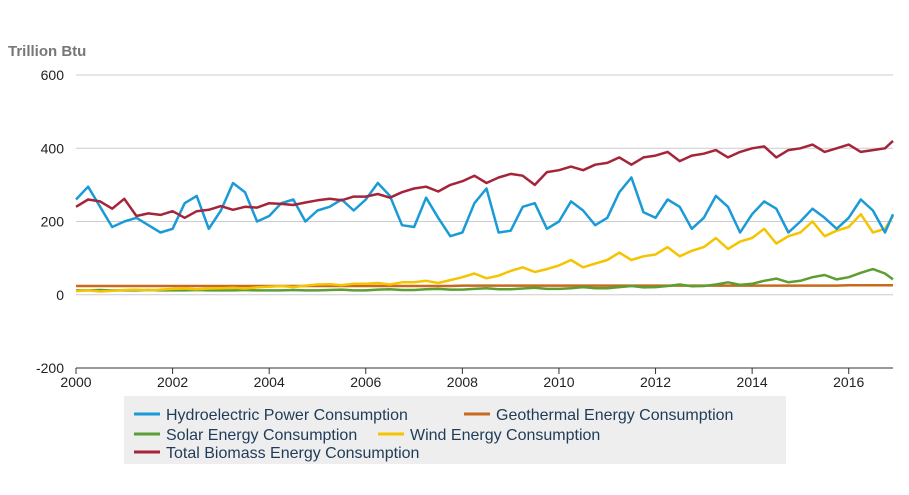 The height and width of the screenshot is (495, 909). I want to click on y-axis-unit-label: Trillion Btu, so click(47, 51).